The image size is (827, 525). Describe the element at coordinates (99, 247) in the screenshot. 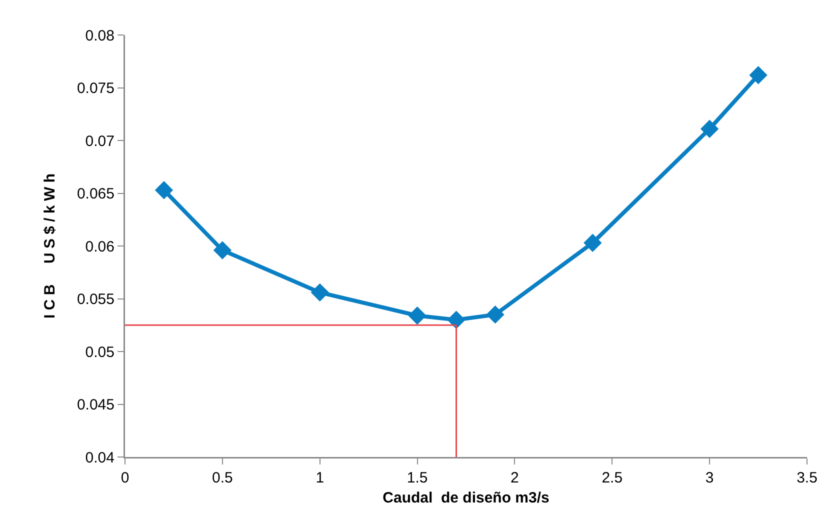

I see `y-tick-label: 0.06` at that location.